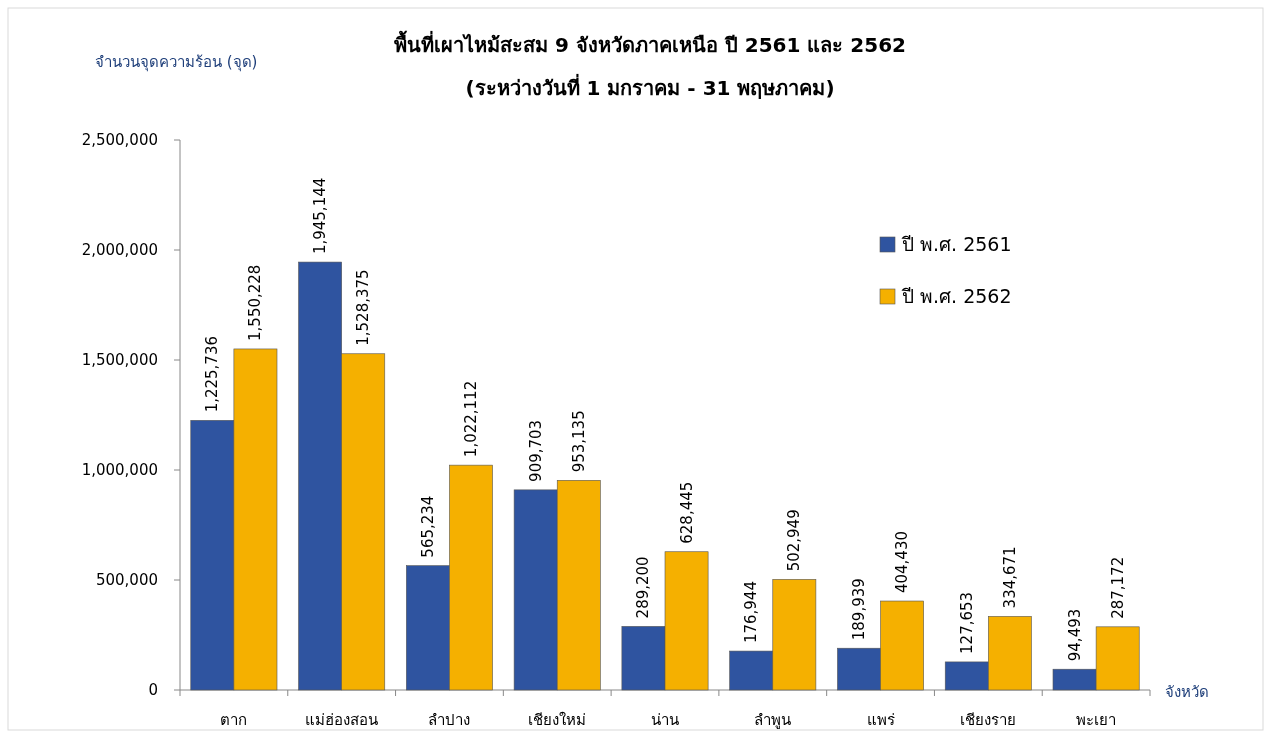  Describe the element at coordinates (988, 720) in the screenshot. I see `x-tick-label: เชียงราย` at that location.